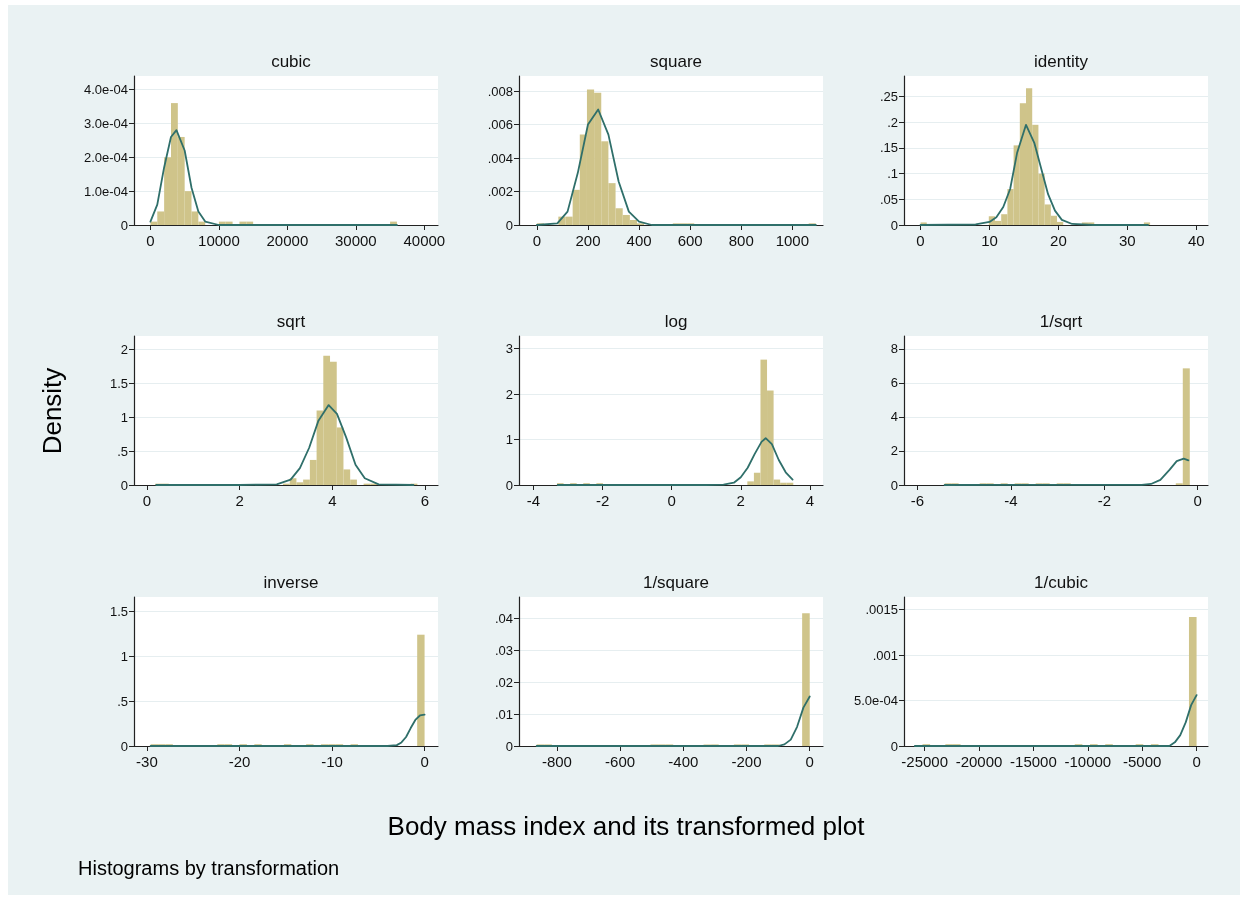  Describe the element at coordinates (503, 714) in the screenshot. I see `y-tick-label: .01` at that location.